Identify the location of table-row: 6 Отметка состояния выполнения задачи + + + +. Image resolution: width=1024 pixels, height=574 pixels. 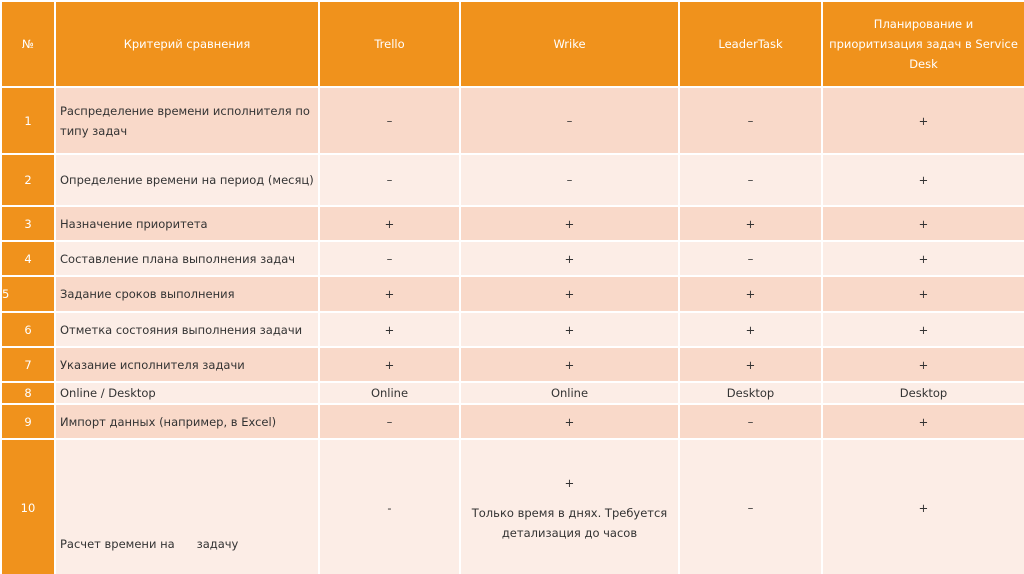
(512, 329).